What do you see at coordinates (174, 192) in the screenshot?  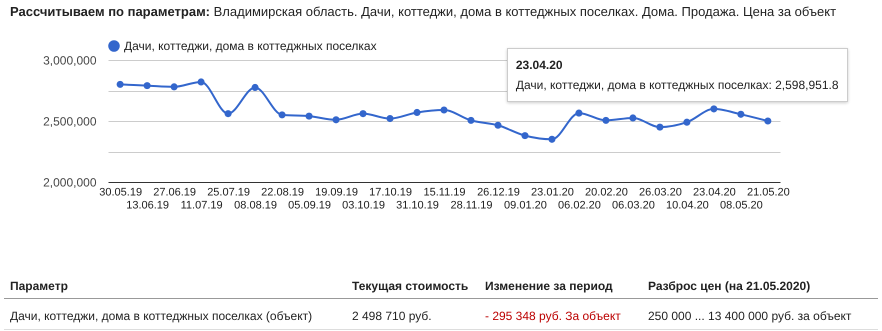 I see `x-tick-label: 27.06.19` at bounding box center [174, 192].